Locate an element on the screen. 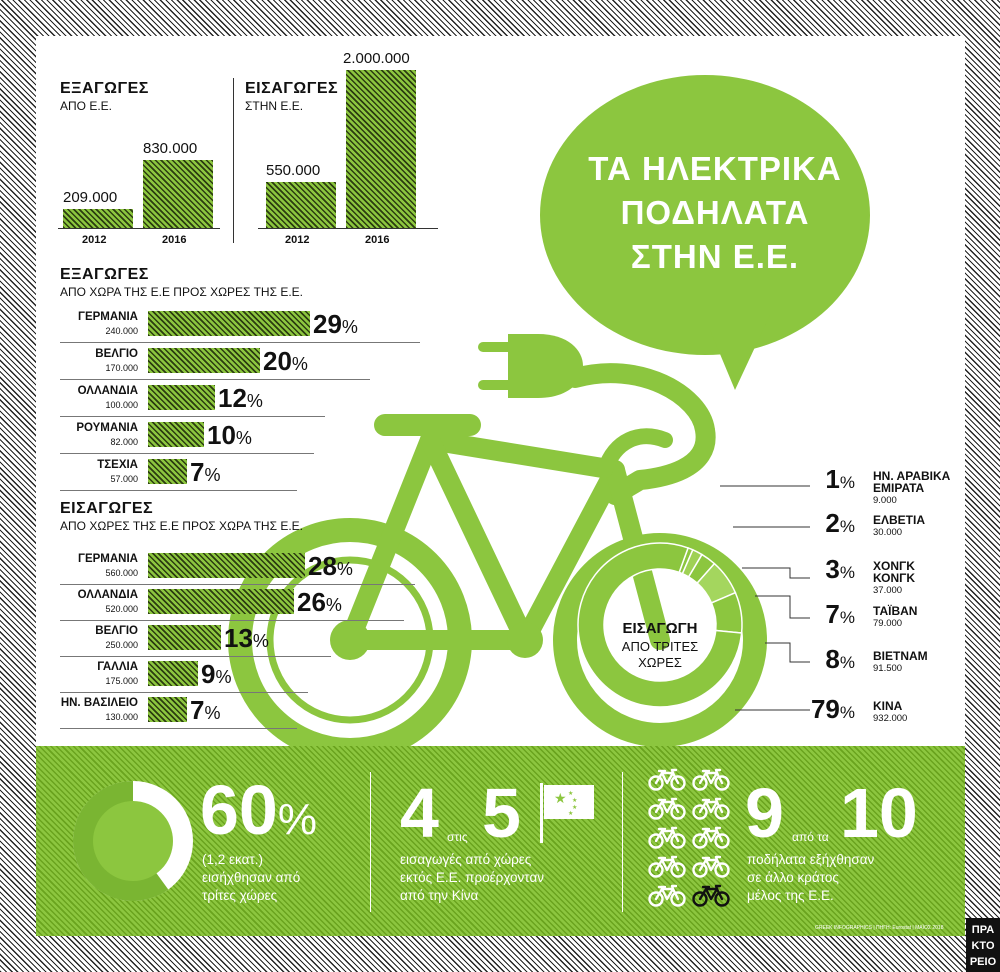  import-country-percent: 7% is located at coordinates (205, 710).